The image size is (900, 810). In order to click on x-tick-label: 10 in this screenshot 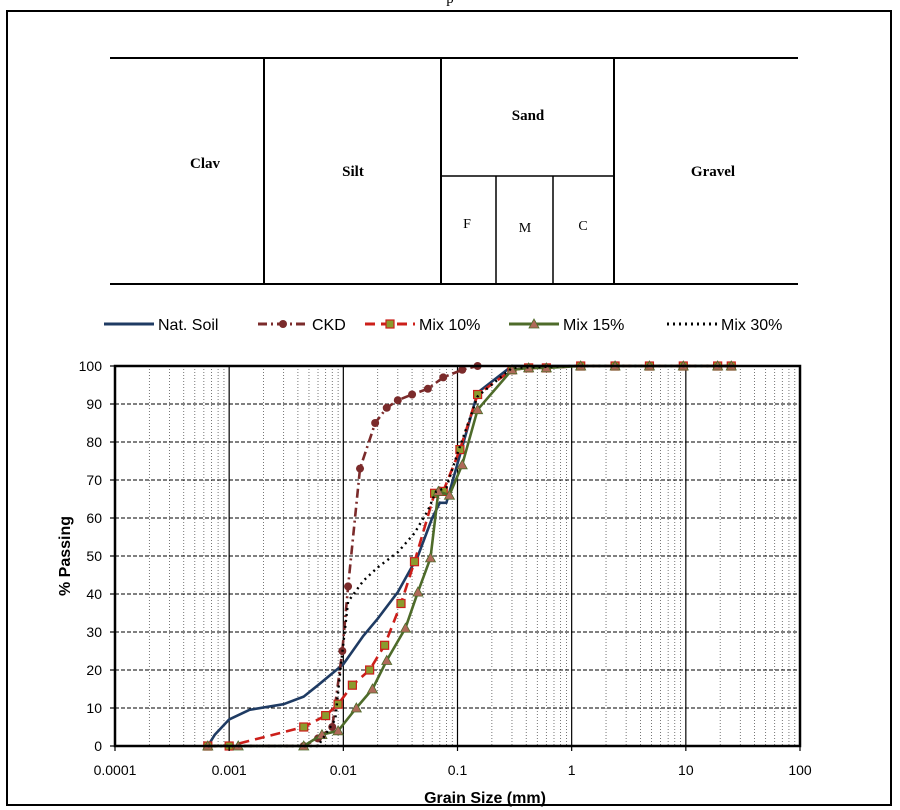, I will do `click(686, 770)`.